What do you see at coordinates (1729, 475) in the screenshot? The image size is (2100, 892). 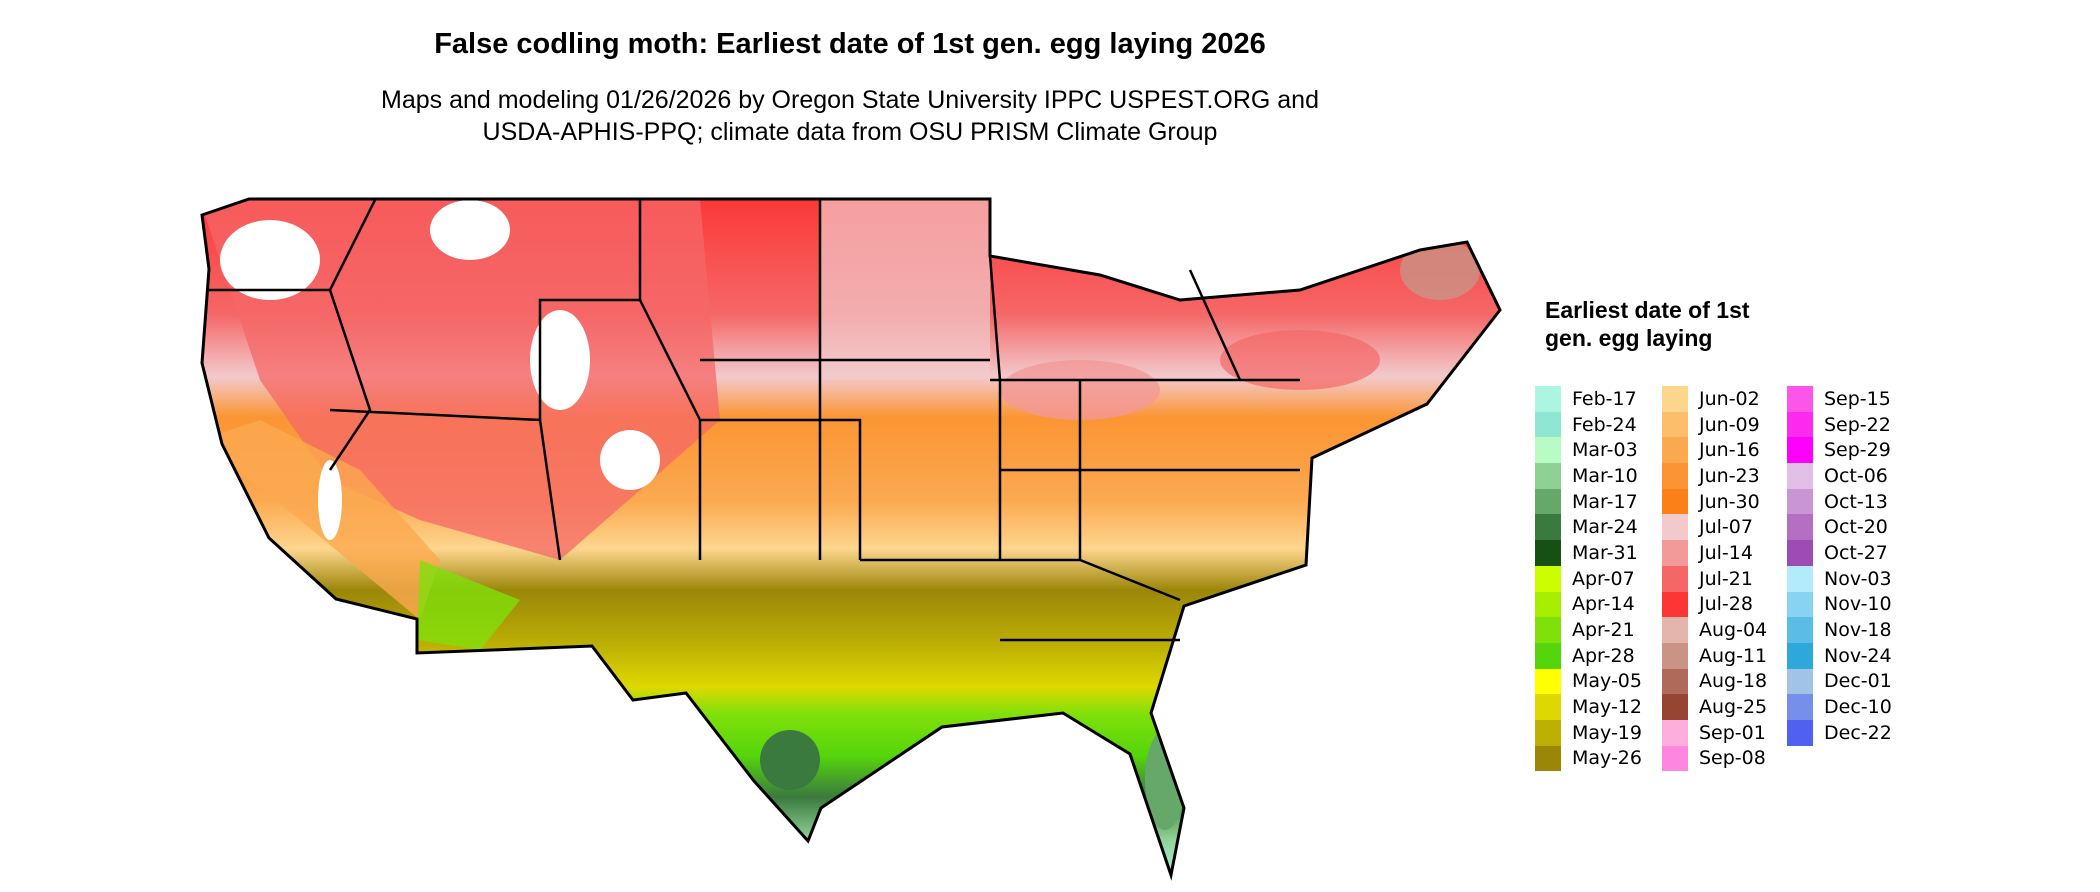 I see `legend-label: Jun-23` at bounding box center [1729, 475].